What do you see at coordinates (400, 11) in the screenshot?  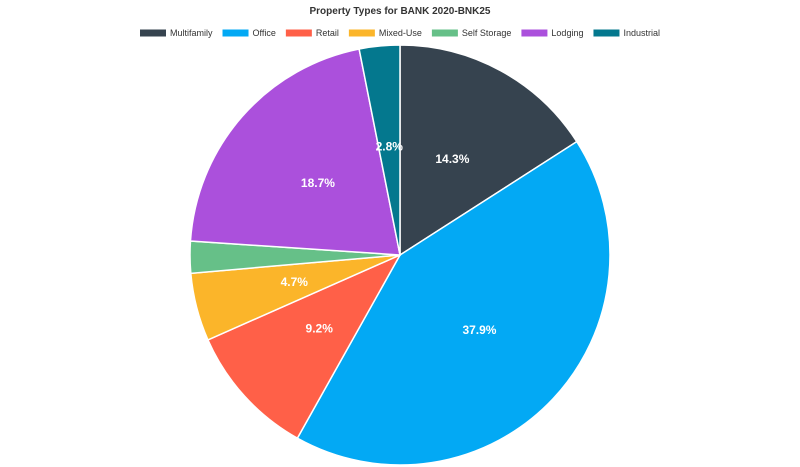 I see `chart-title: Property Types for BANK 2020-BNK25` at bounding box center [400, 11].